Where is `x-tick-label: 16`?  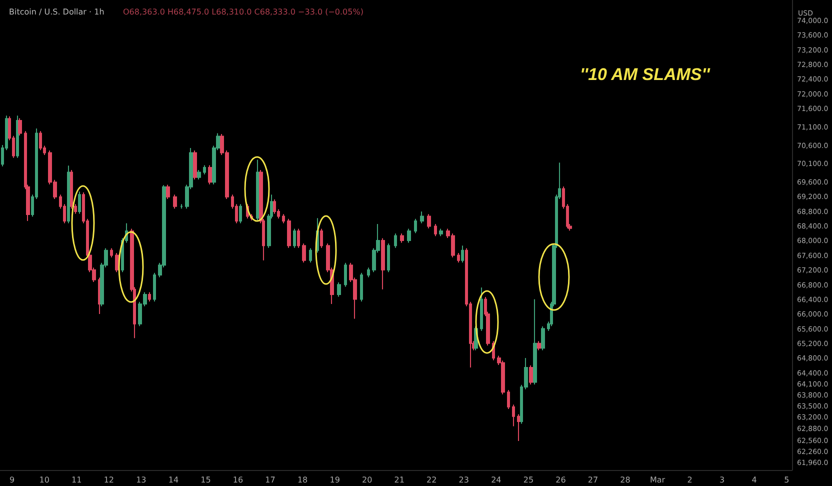
x-tick-label: 16 is located at coordinates (238, 480).